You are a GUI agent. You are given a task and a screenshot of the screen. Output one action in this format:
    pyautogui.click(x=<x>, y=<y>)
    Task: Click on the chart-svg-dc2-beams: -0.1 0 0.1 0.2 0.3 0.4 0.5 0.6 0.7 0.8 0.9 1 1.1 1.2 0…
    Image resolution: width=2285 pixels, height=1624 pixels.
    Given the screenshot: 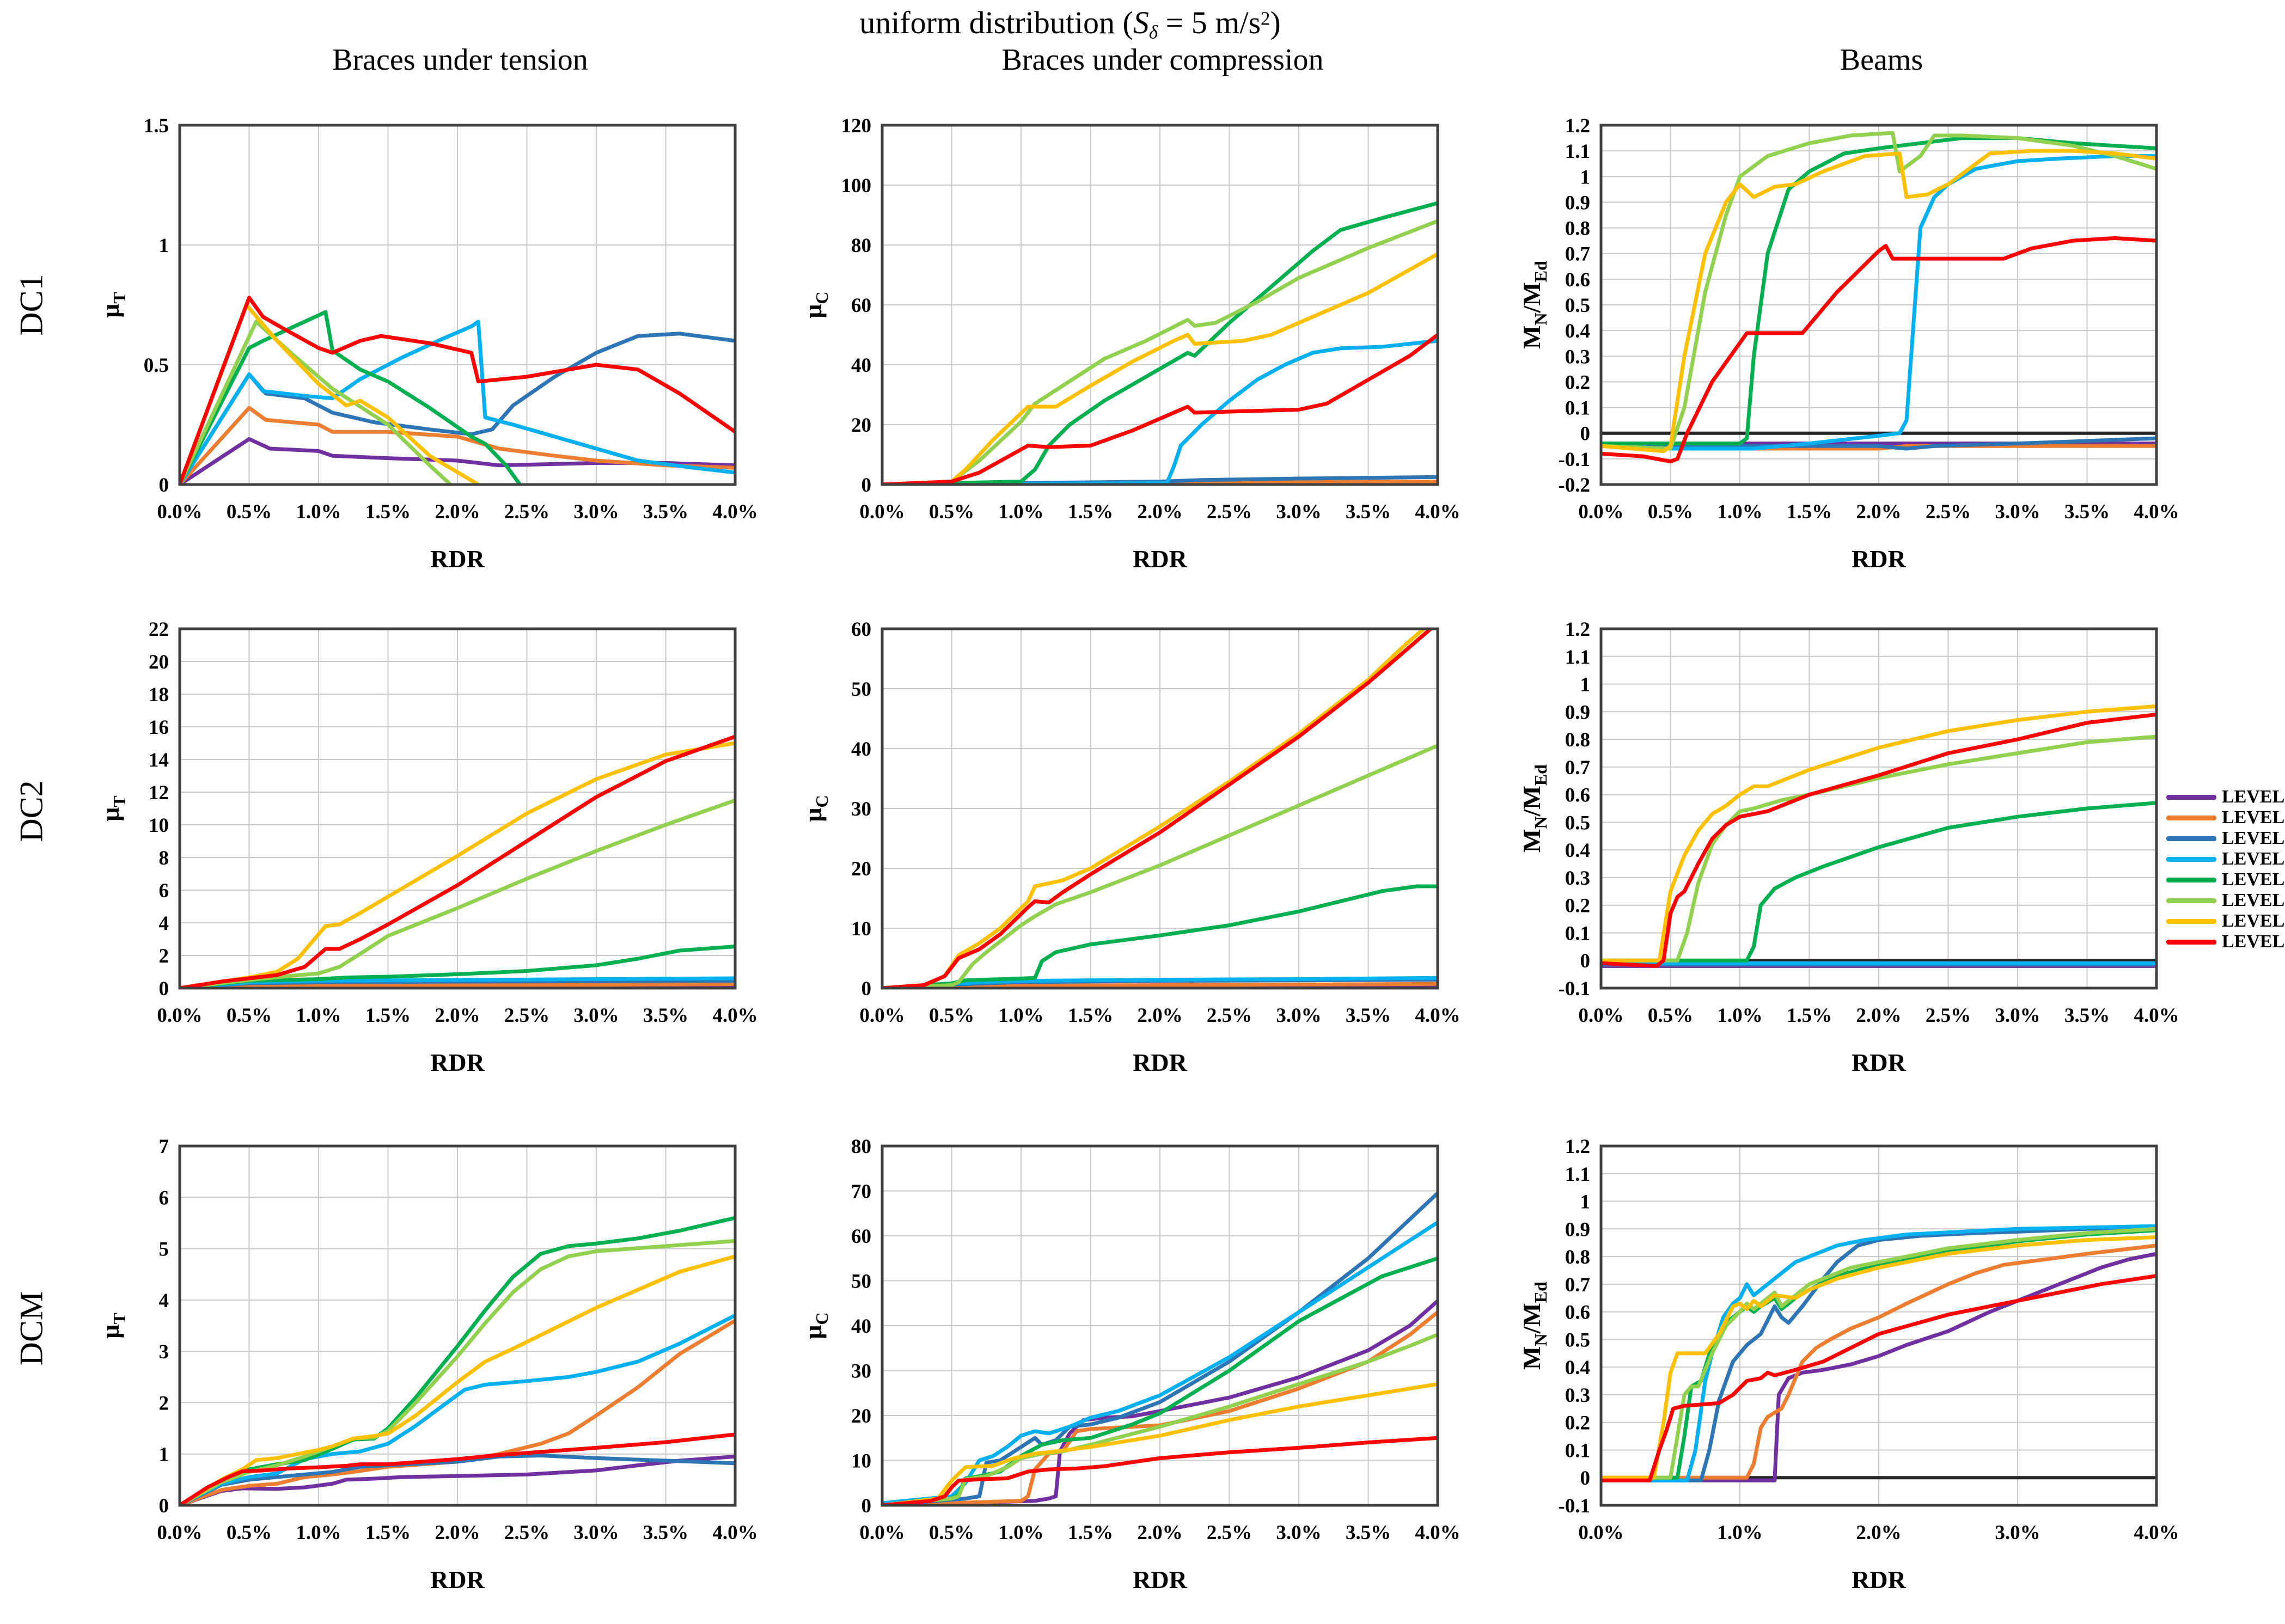 What is the action you would take?
    pyautogui.click(x=1848, y=847)
    